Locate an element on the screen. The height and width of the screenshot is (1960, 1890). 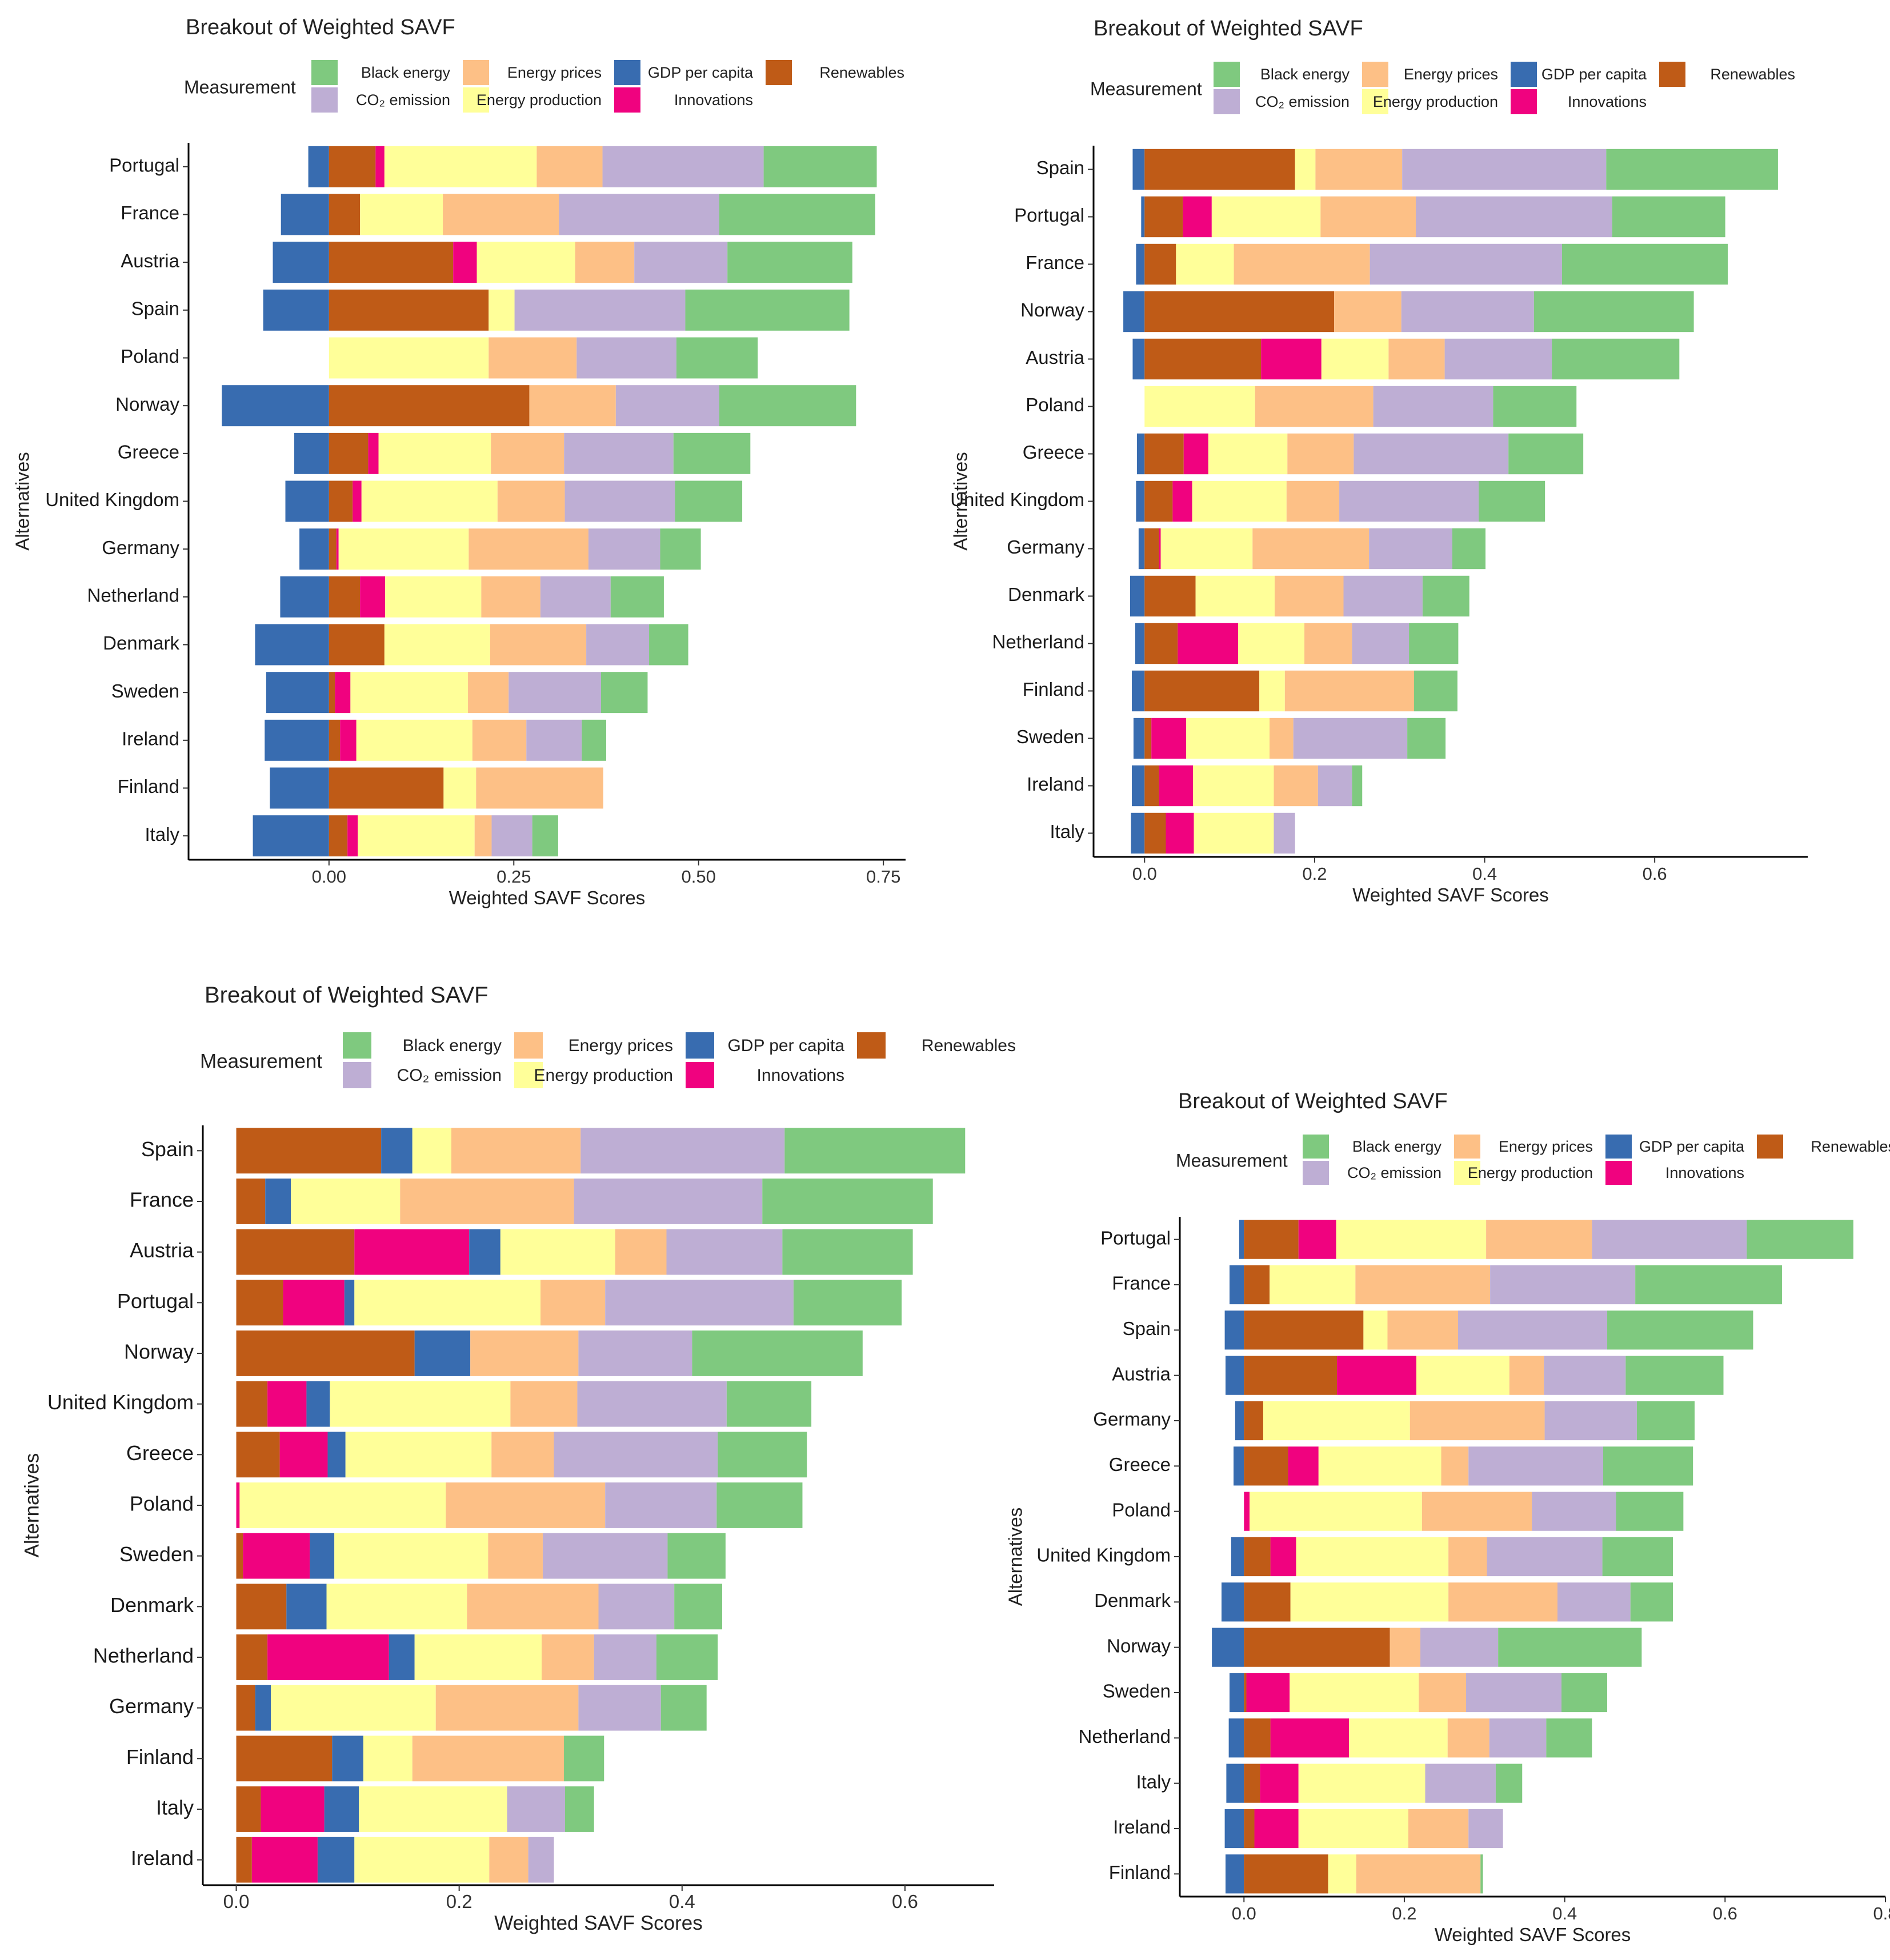
legend-swatch-renew is located at coordinates (1672, 74).